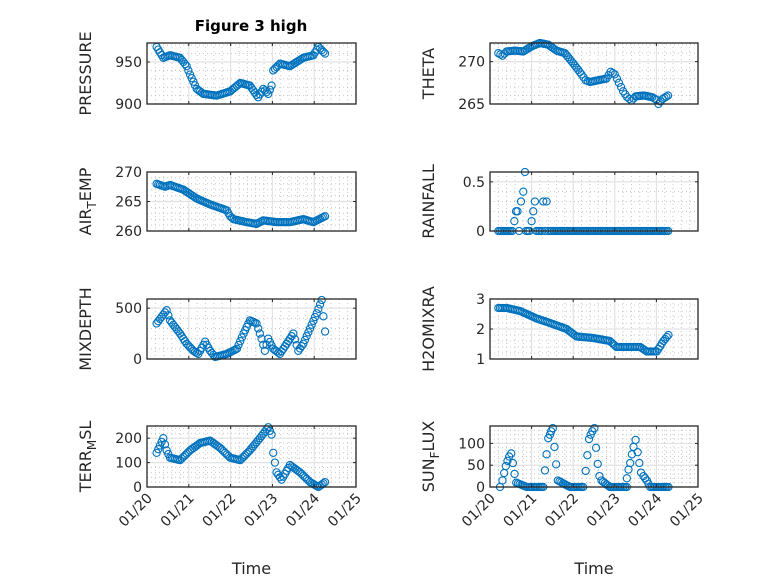 The height and width of the screenshot is (583, 778). Describe the element at coordinates (474, 183) in the screenshot. I see `y-tick-label: 0.5` at that location.